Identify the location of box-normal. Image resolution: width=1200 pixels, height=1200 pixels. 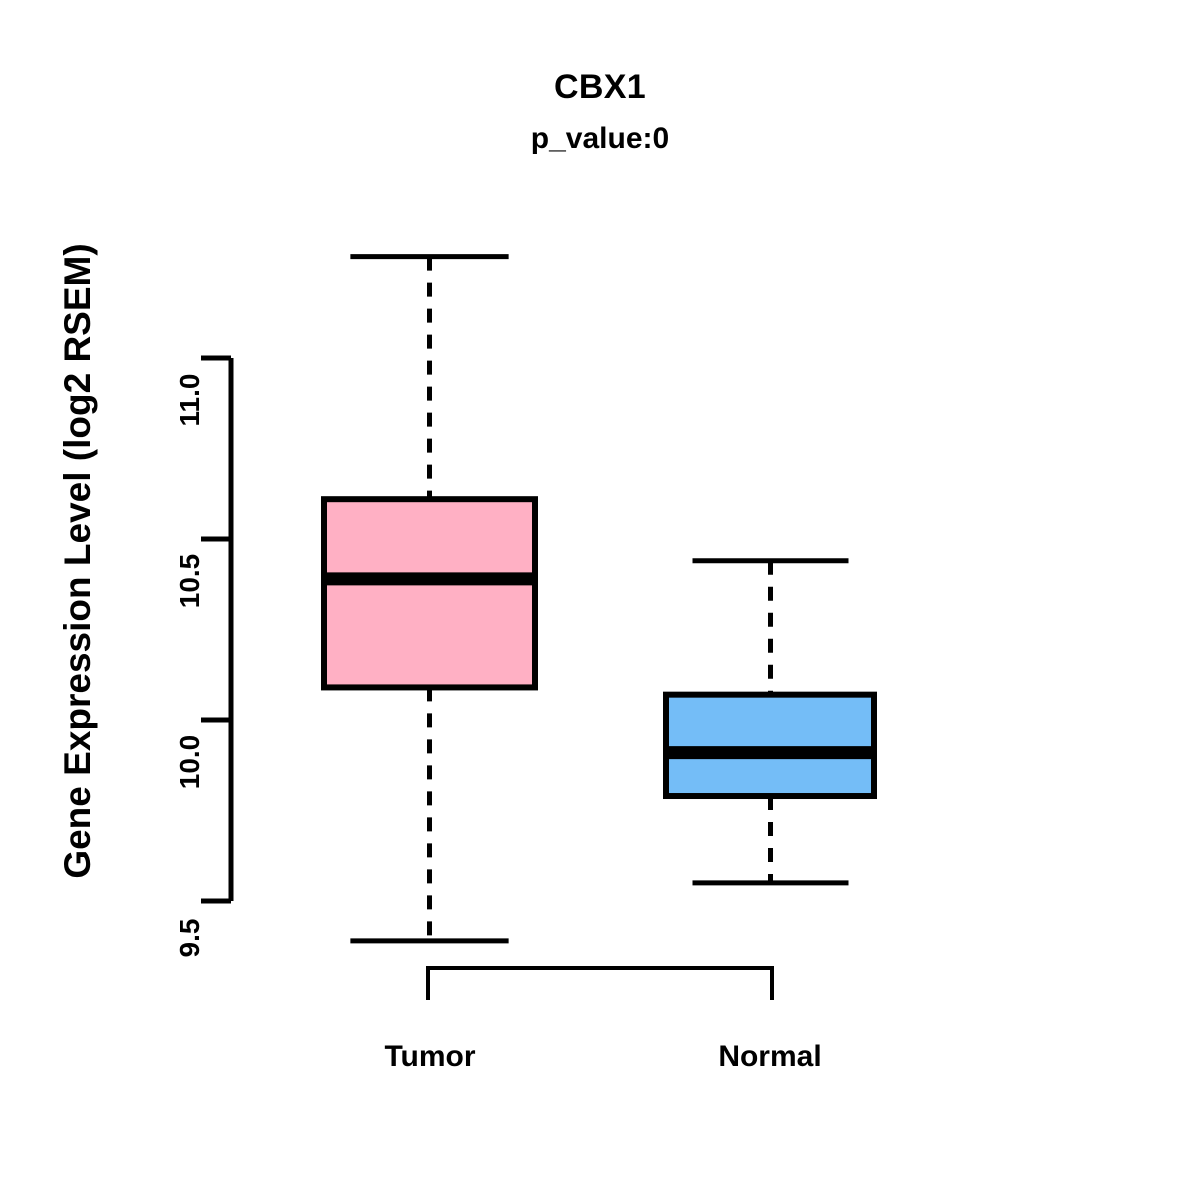
(770, 722).